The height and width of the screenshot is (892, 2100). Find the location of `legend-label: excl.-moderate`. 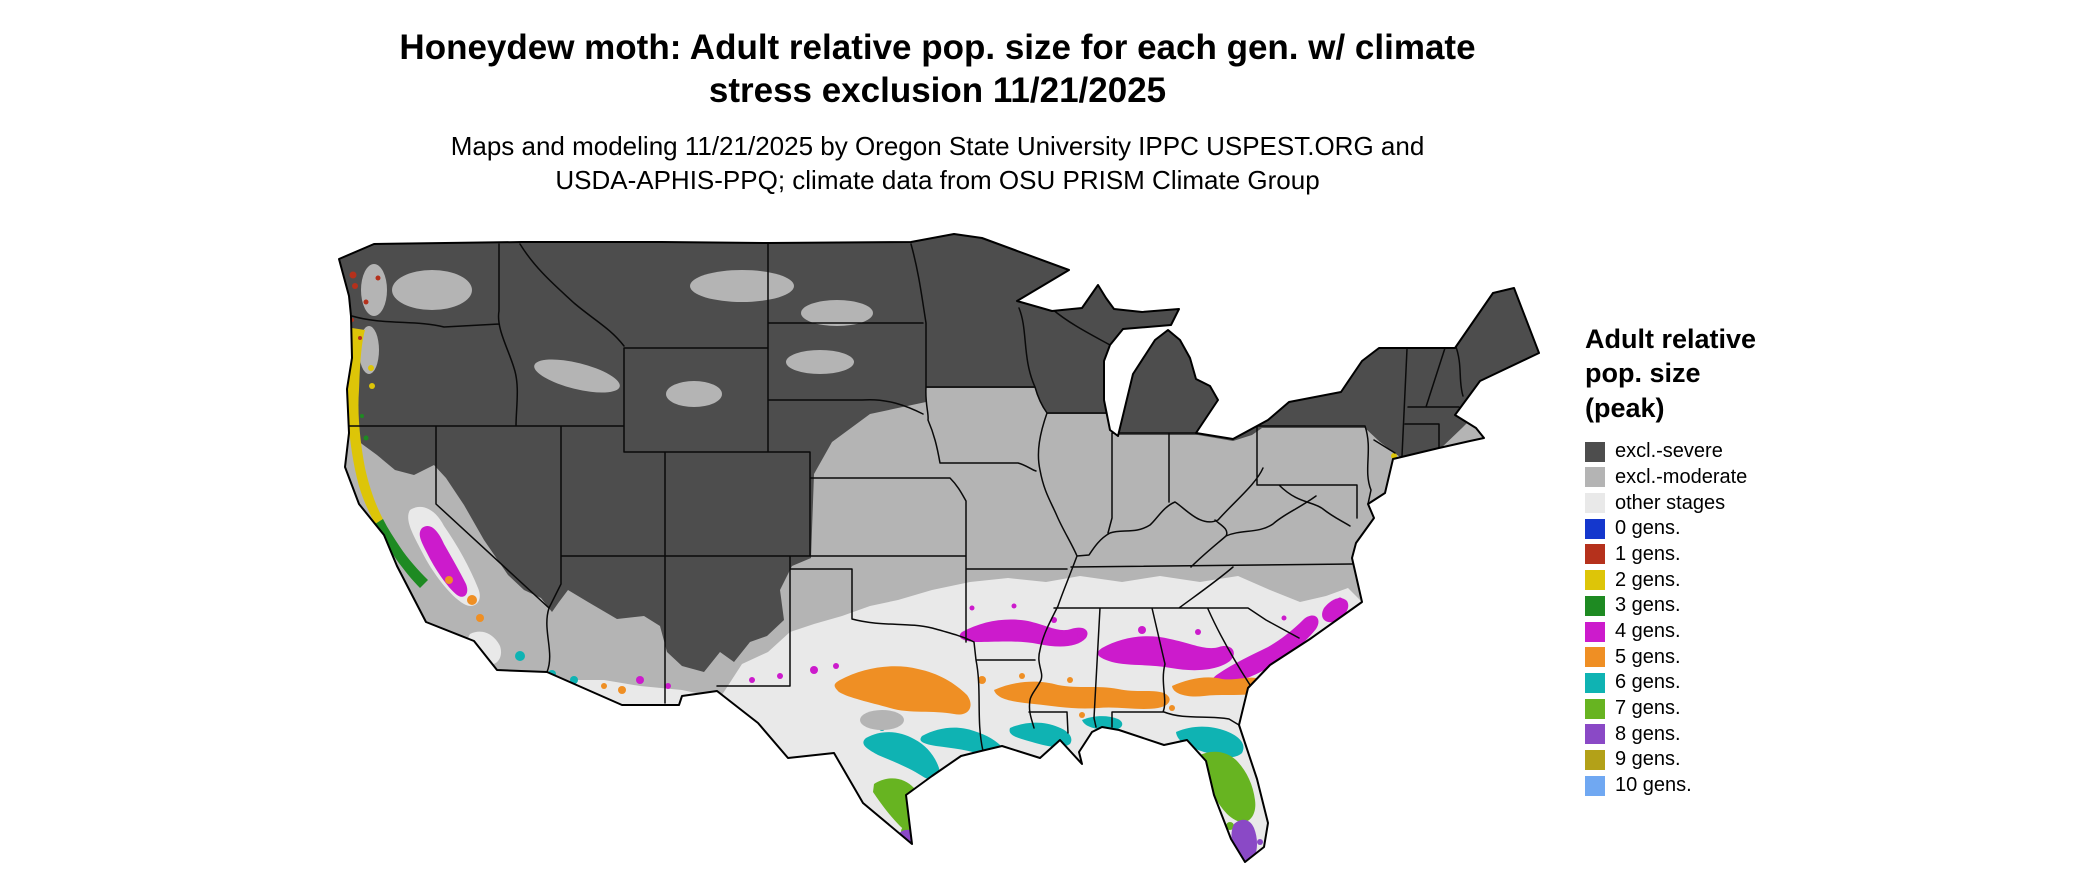

legend-label: excl.-moderate is located at coordinates (1681, 476).